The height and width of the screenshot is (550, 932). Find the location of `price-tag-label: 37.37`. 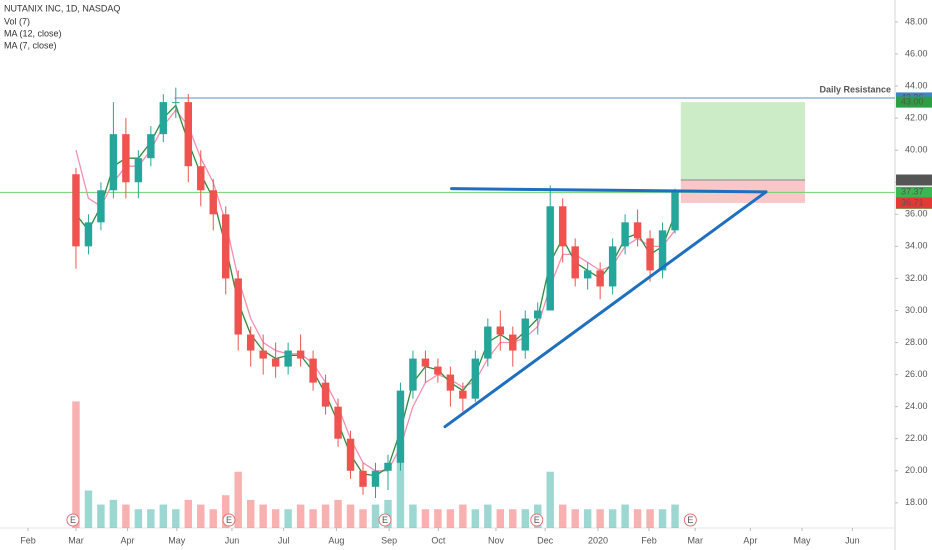

price-tag-label: 37.37 is located at coordinates (912, 192).